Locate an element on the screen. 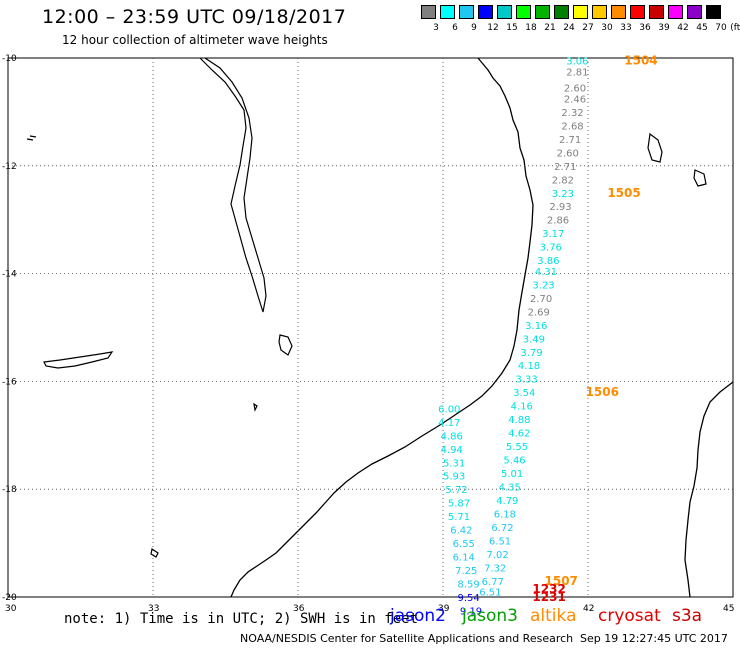 The height and width of the screenshot is (650, 740). wave-height-value: 4.17 is located at coordinates (449, 423).